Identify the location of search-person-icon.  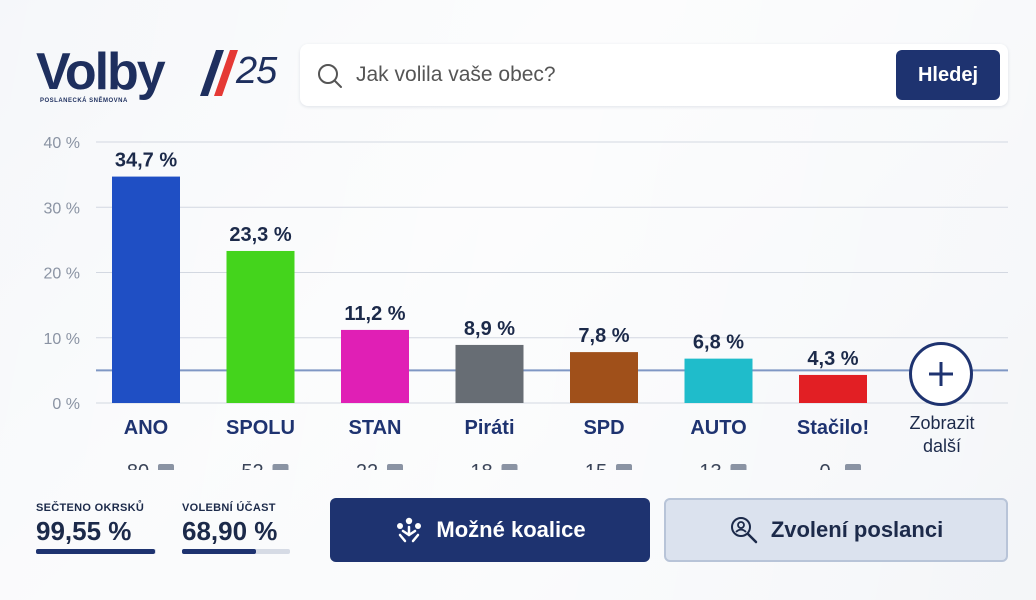
(744, 530).